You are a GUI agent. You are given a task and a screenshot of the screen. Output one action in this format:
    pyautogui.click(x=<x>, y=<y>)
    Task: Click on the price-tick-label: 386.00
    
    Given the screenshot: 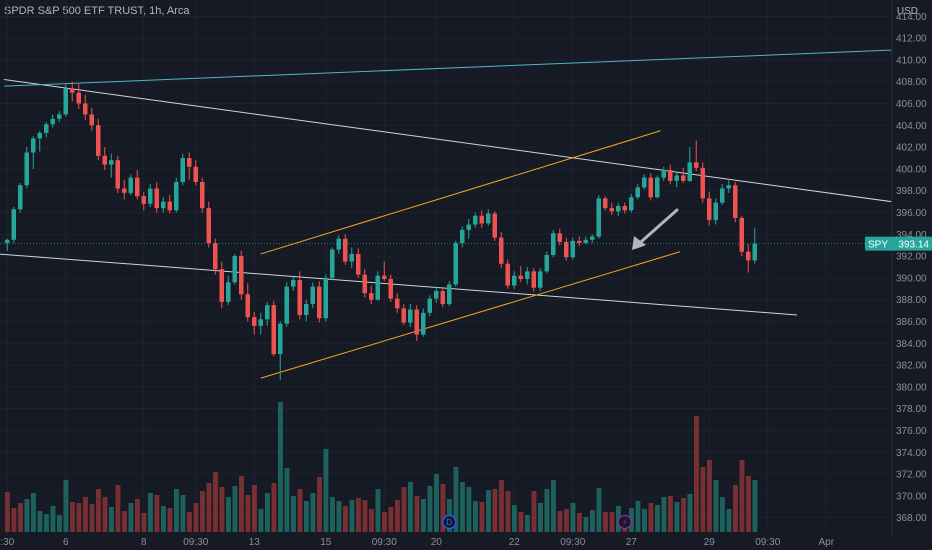 What is the action you would take?
    pyautogui.click(x=911, y=322)
    